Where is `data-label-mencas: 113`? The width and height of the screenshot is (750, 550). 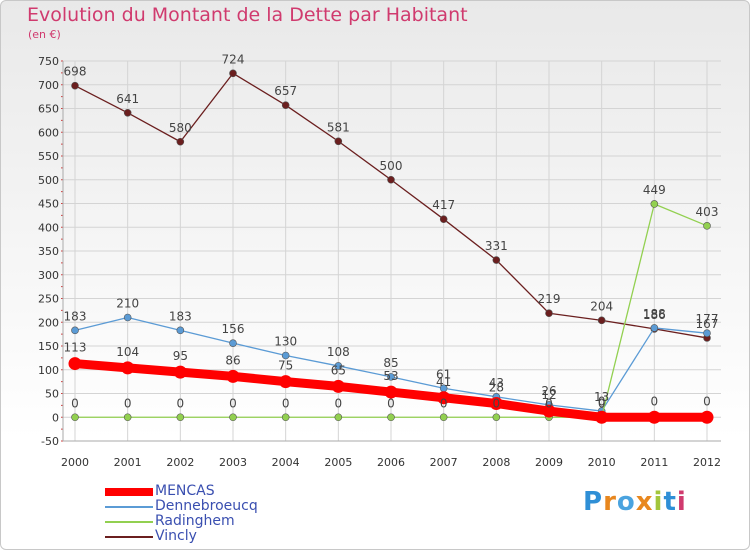 data-label-mencas: 113 is located at coordinates (75, 348).